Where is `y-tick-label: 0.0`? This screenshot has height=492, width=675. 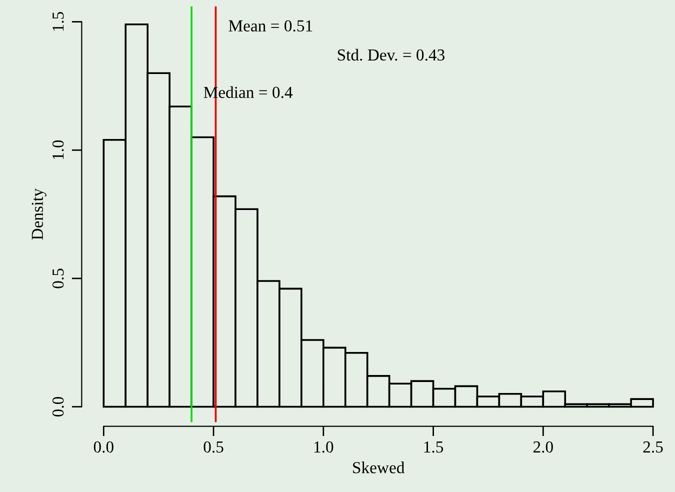 y-tick-label: 0.0 is located at coordinates (58, 406).